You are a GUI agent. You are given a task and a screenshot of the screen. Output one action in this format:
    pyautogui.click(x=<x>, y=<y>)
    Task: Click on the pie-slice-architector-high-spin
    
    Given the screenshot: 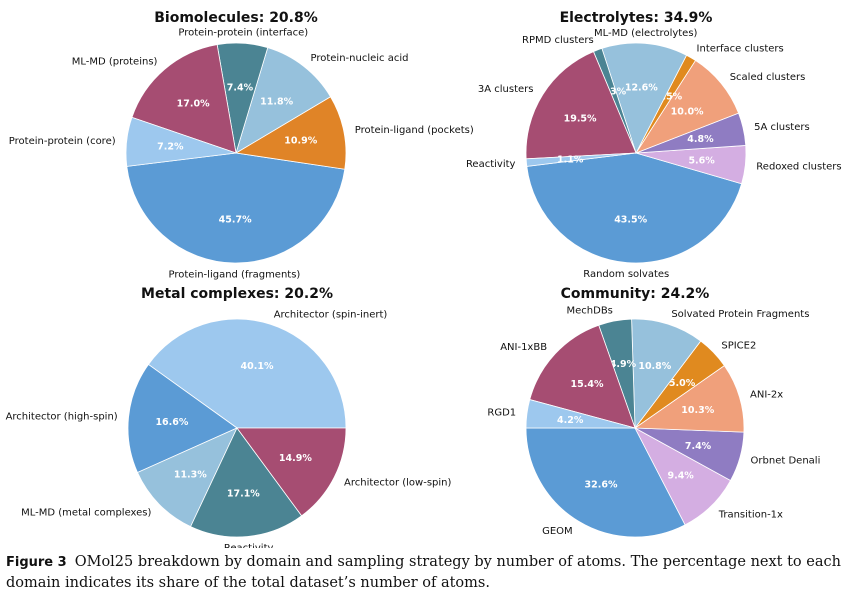 What is the action you would take?
    pyautogui.click(x=182, y=418)
    